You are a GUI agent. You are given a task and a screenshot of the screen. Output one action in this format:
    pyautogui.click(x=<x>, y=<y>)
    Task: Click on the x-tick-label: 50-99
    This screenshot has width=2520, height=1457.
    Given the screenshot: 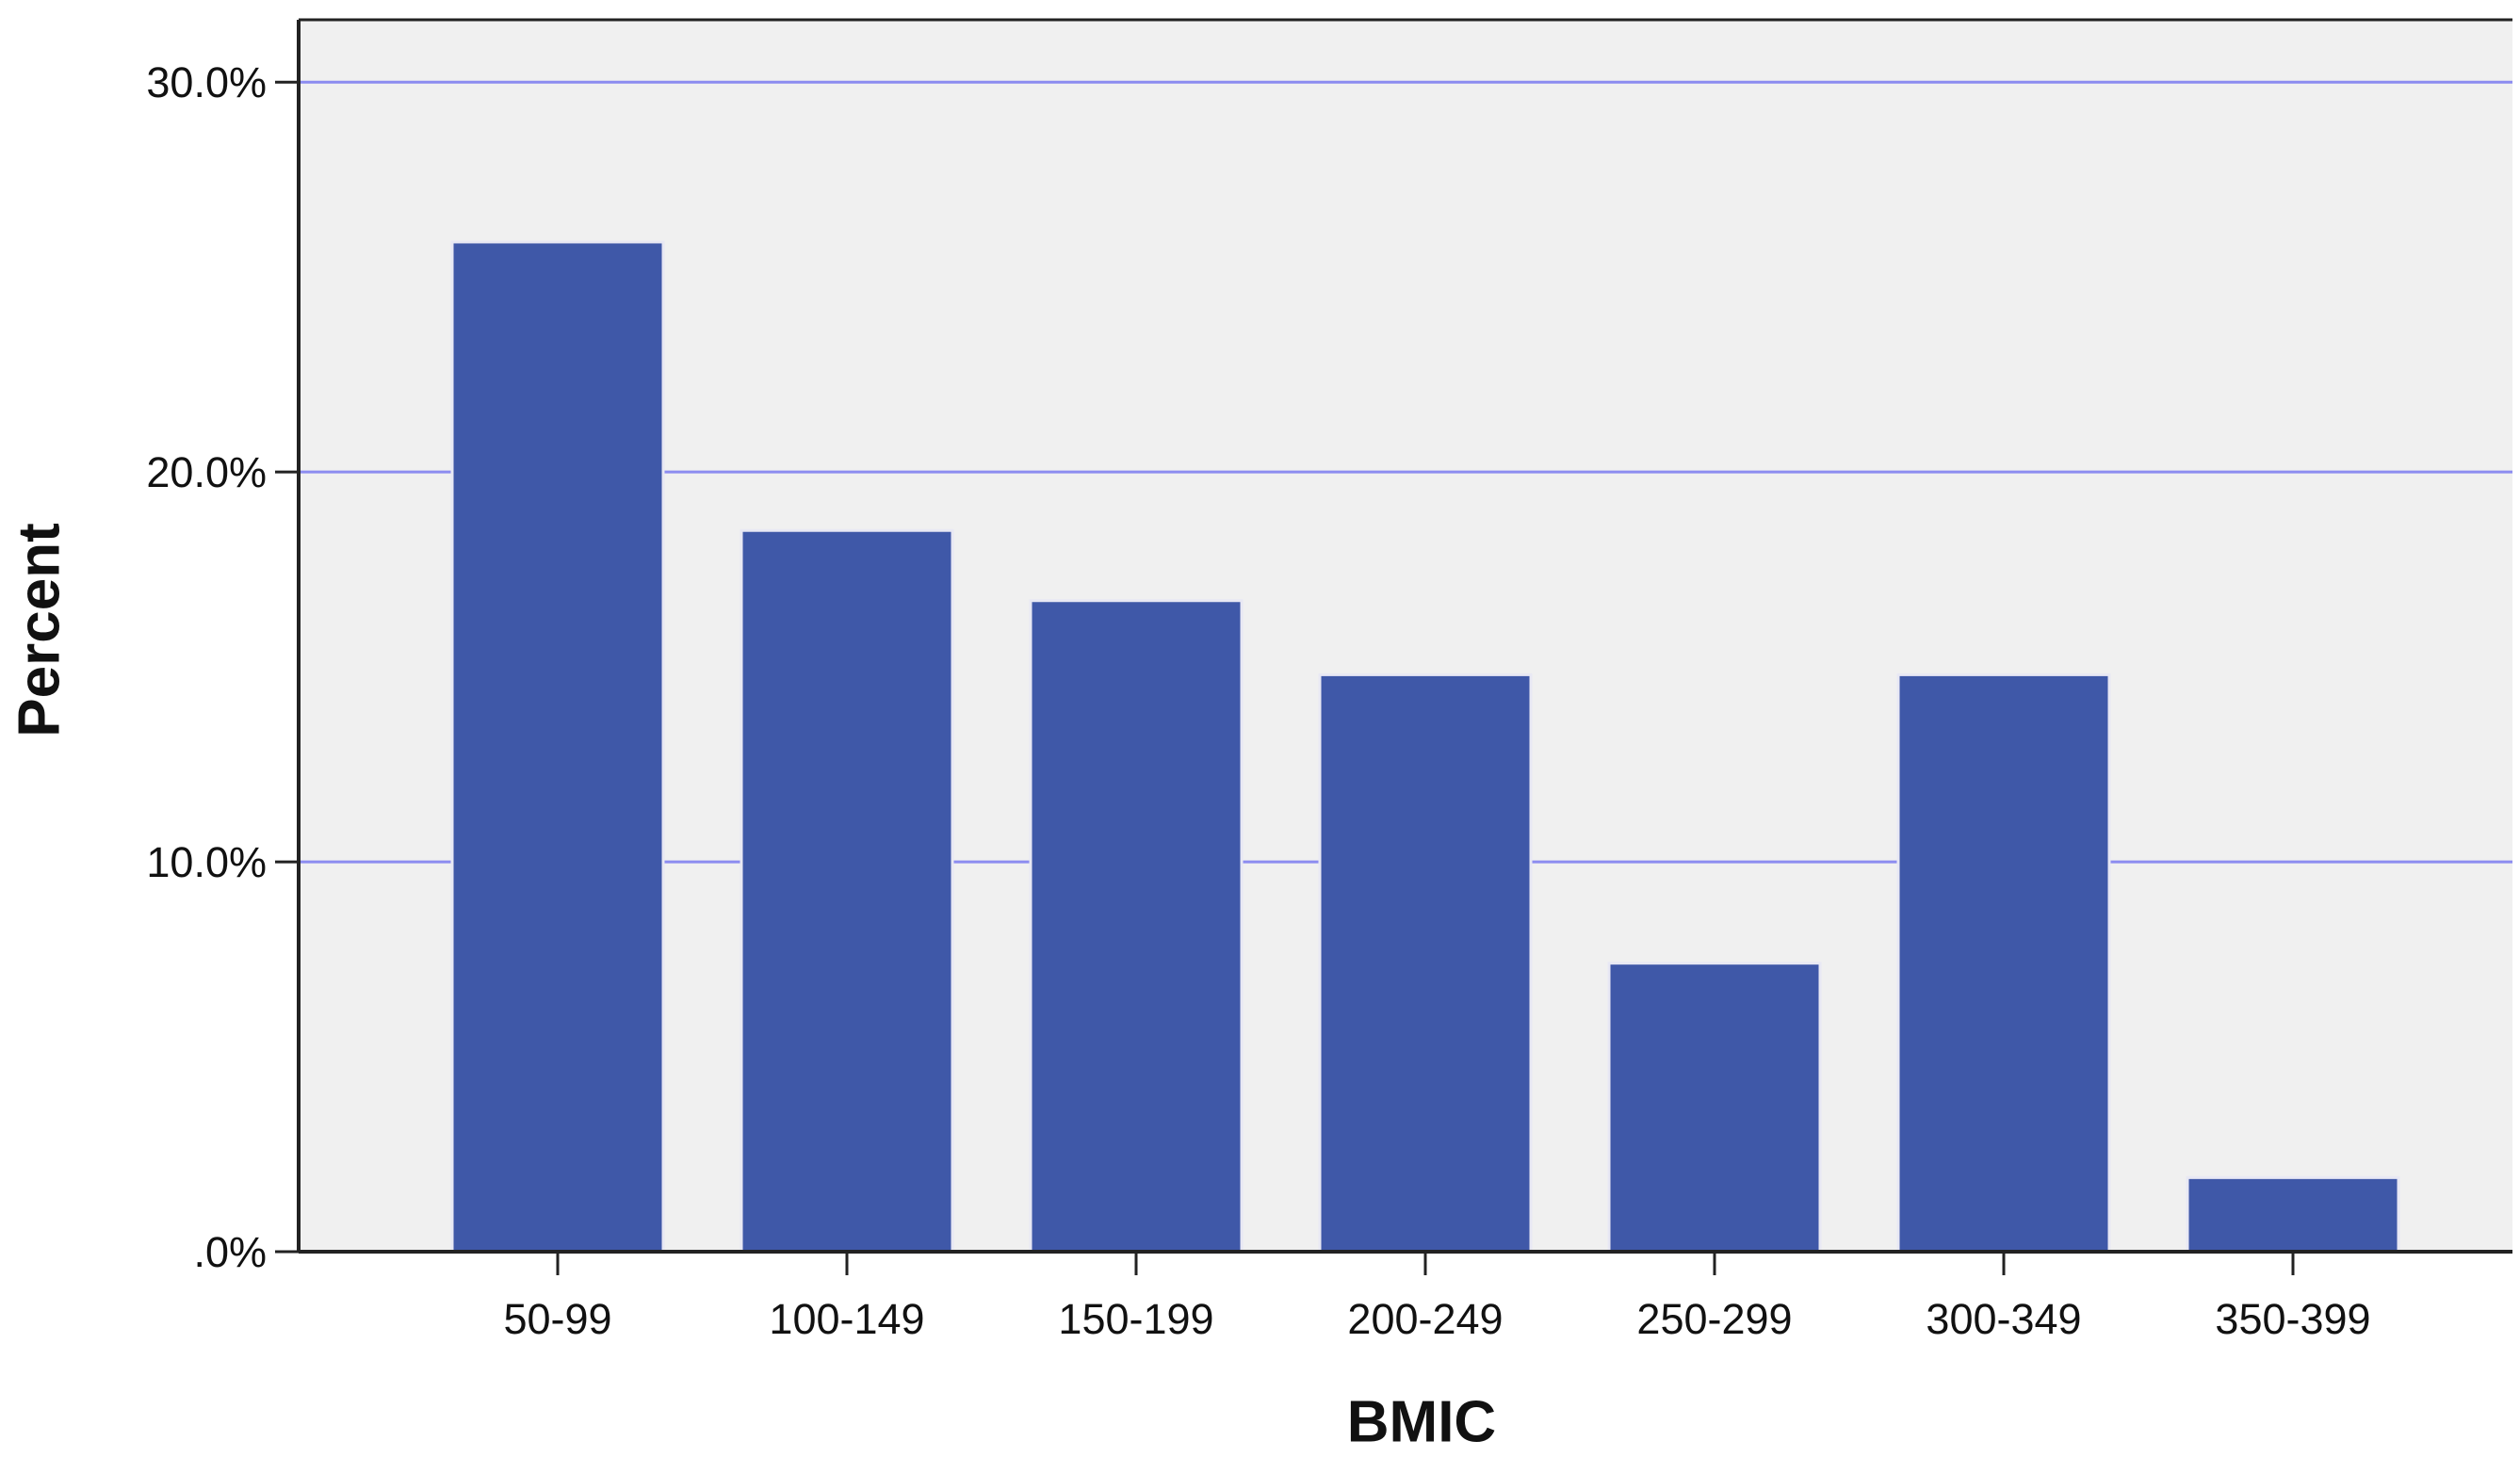 What is the action you would take?
    pyautogui.click(x=557, y=1319)
    